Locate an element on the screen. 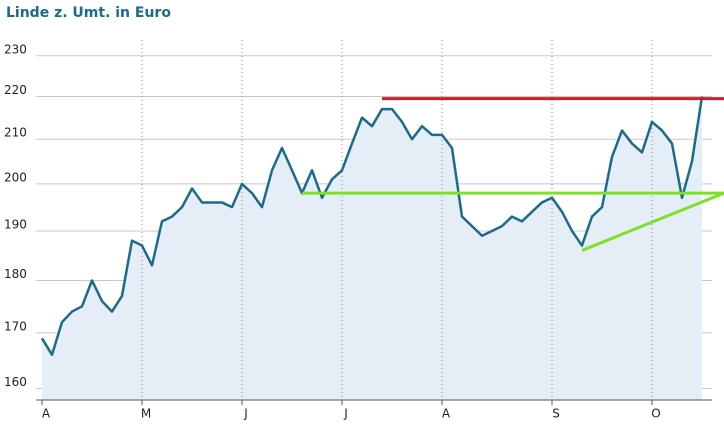 The image size is (724, 425). y-tick-label: 210 is located at coordinates (15, 133).